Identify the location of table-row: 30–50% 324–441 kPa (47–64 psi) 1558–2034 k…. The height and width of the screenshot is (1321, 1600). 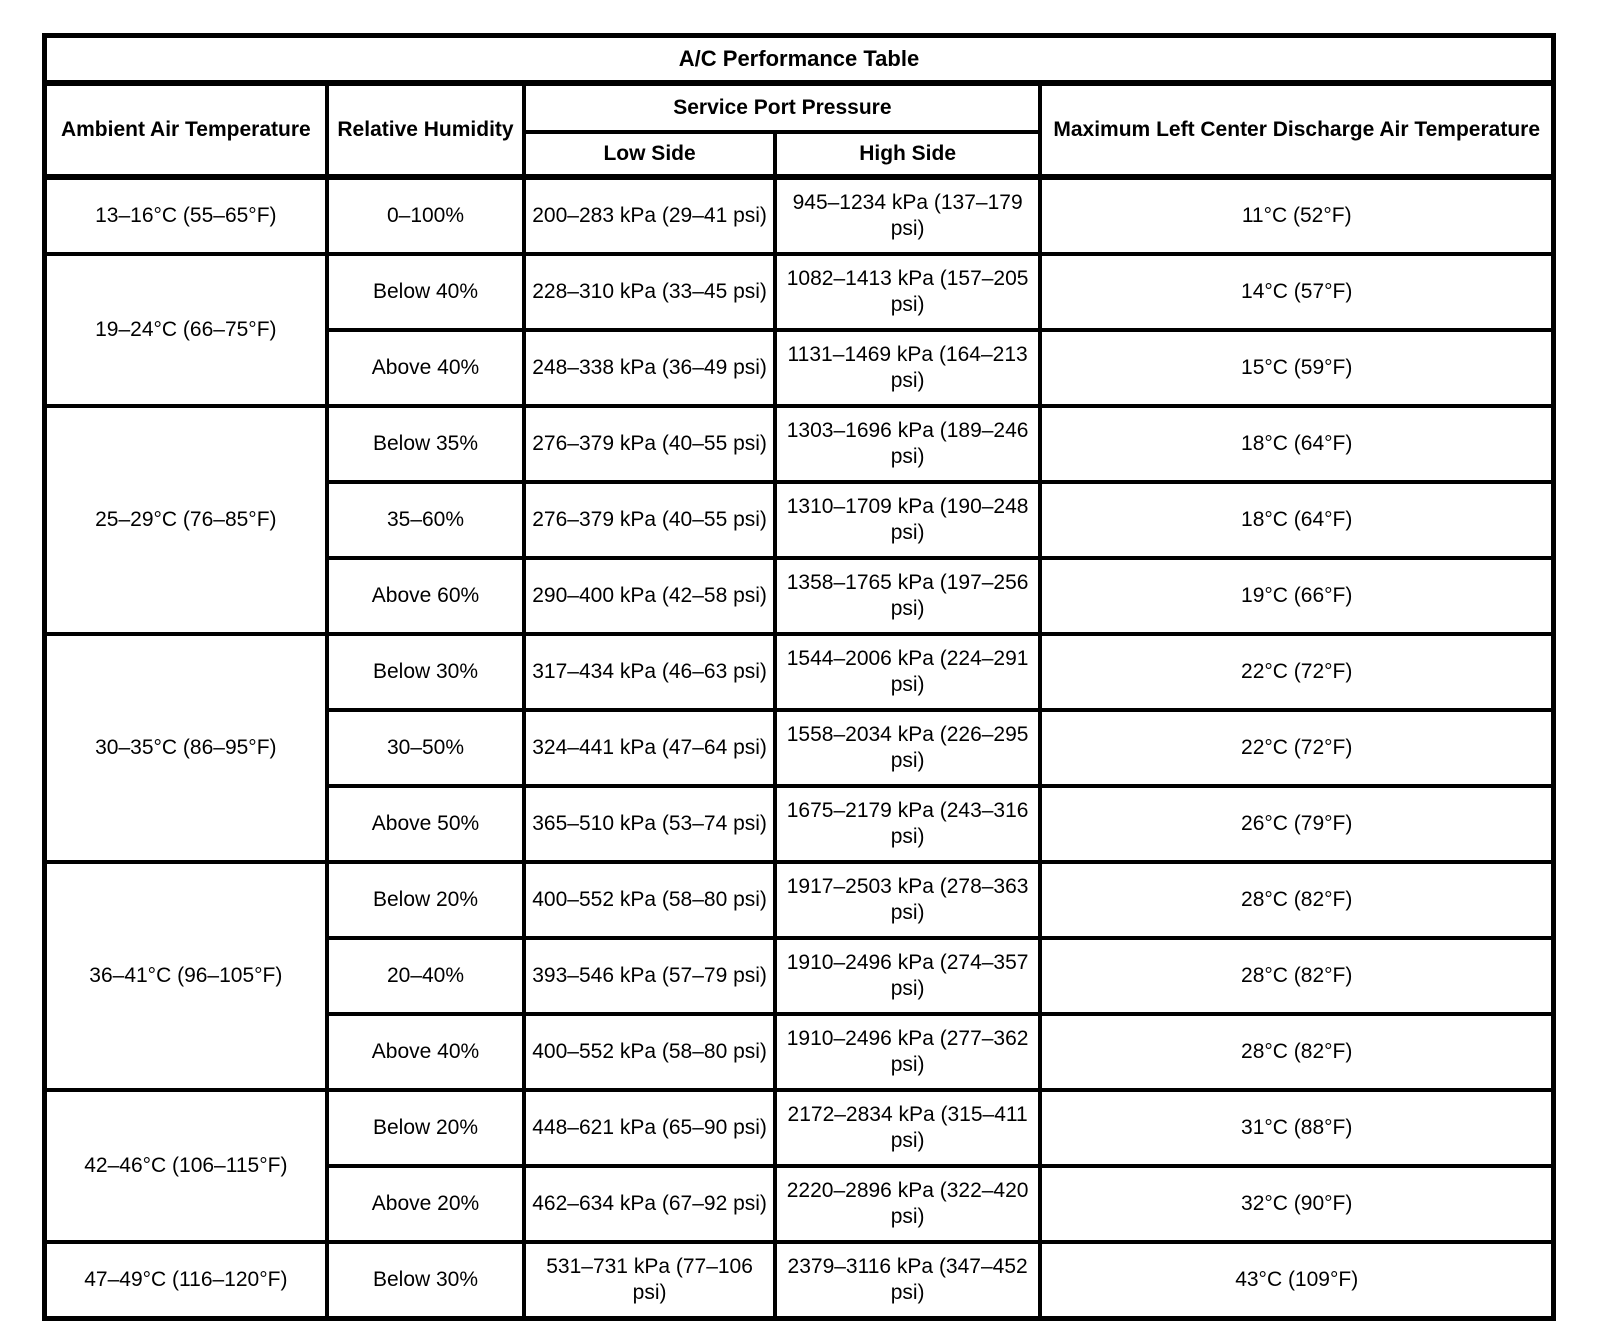
(800, 748).